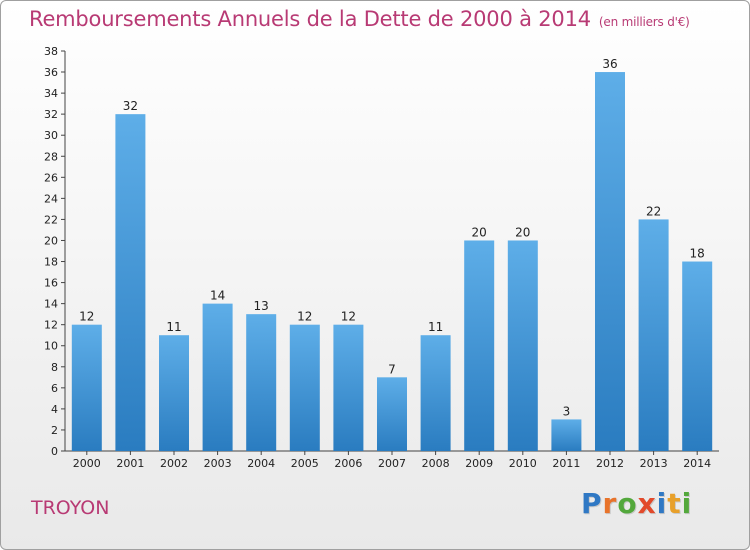 This screenshot has height=550, width=750. I want to click on y-tick-label: 38, so click(51, 51).